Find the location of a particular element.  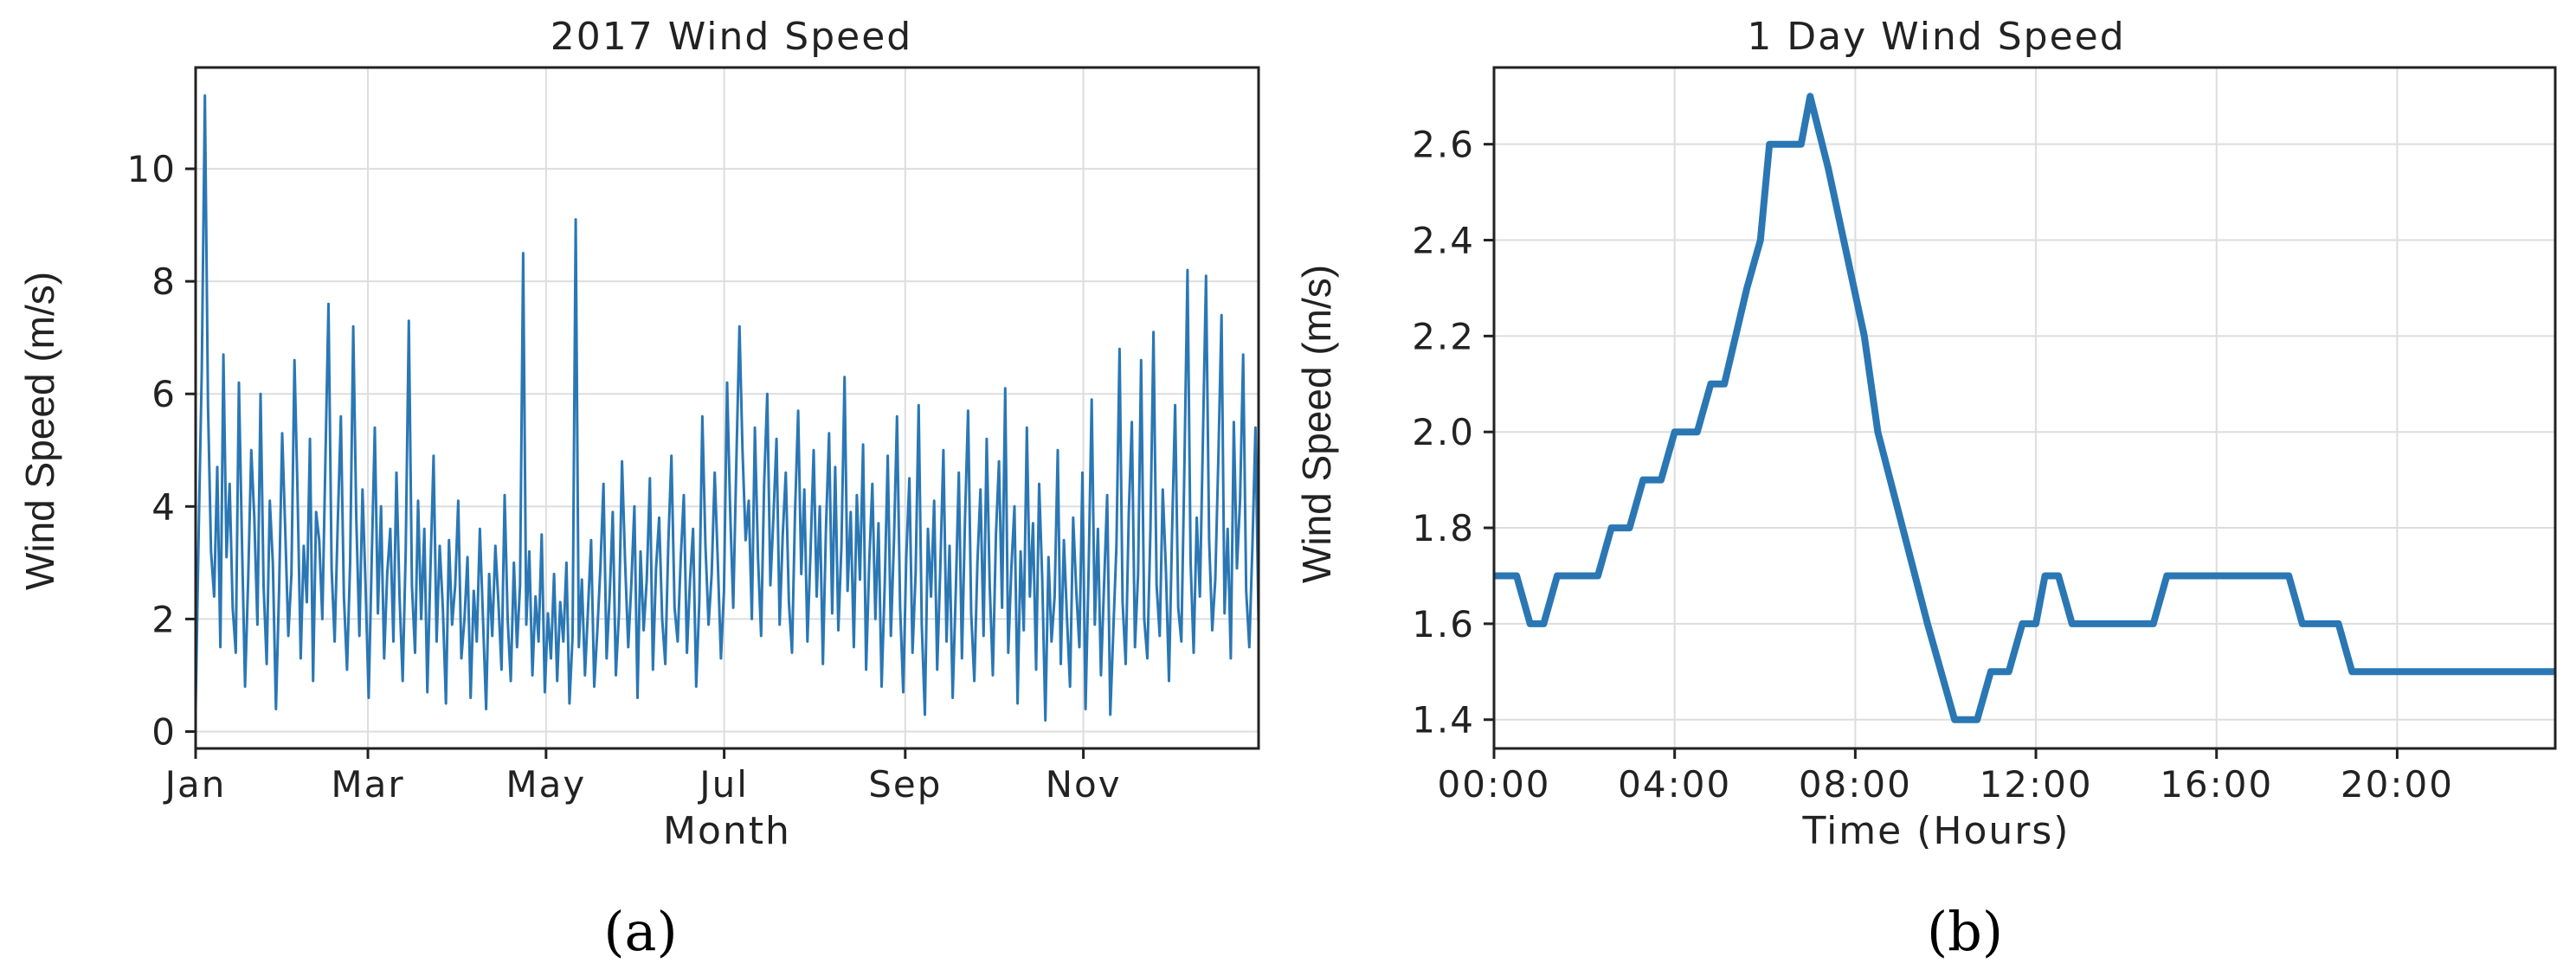

chart-a-y-axis-label: Wind Speed (m/s) is located at coordinates (39, 431).